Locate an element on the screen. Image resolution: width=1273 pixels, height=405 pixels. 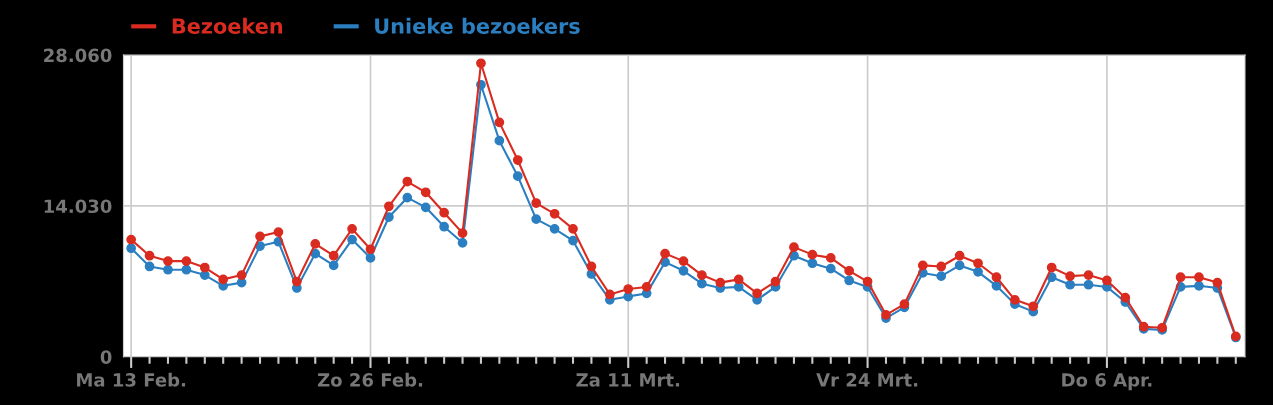
x-tick-label: Za 11 Mrt. is located at coordinates (628, 380).